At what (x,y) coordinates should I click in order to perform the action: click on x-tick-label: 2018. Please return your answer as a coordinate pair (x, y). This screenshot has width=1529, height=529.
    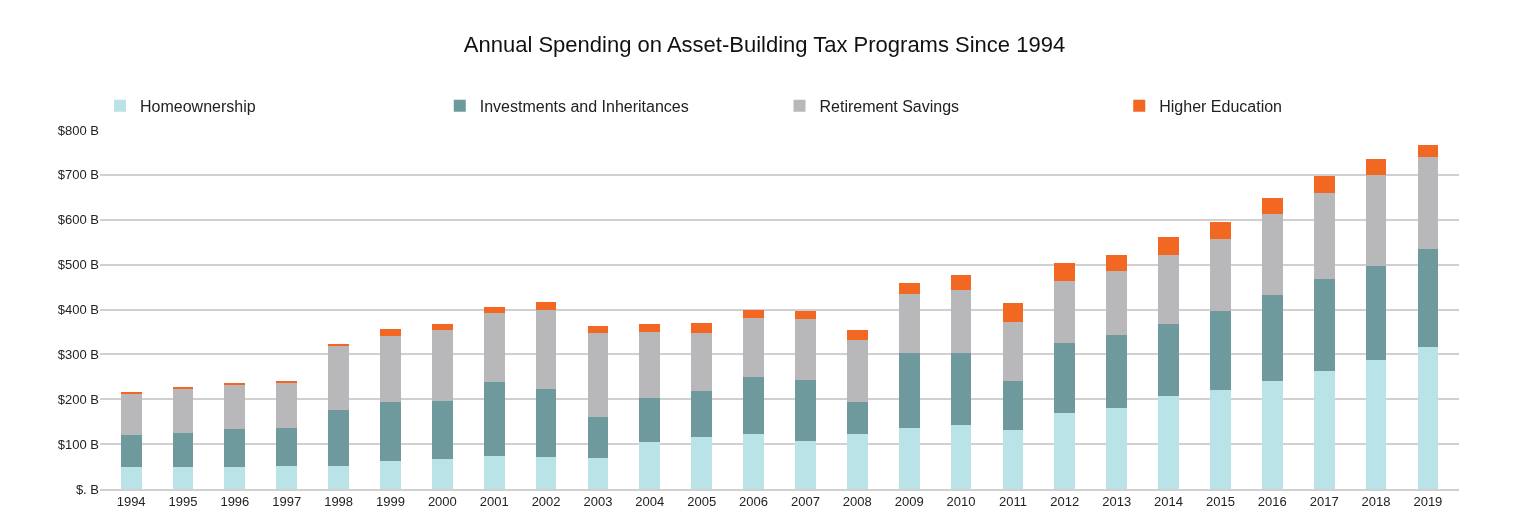
    Looking at the image, I should click on (1376, 502).